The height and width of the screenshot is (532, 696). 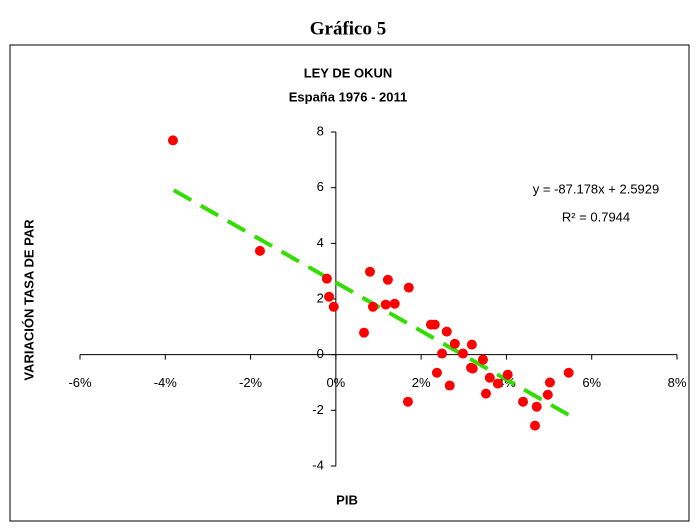 I want to click on x-tick-label: -4%, so click(x=166, y=382).